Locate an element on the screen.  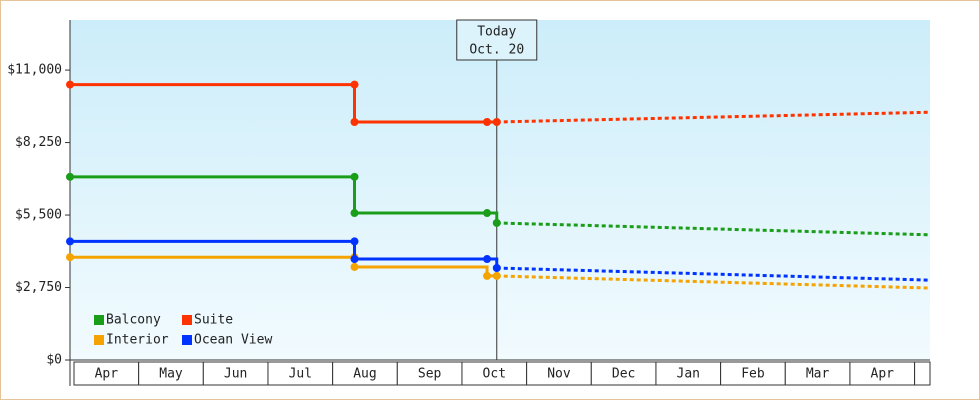
today-box is located at coordinates (497, 40).